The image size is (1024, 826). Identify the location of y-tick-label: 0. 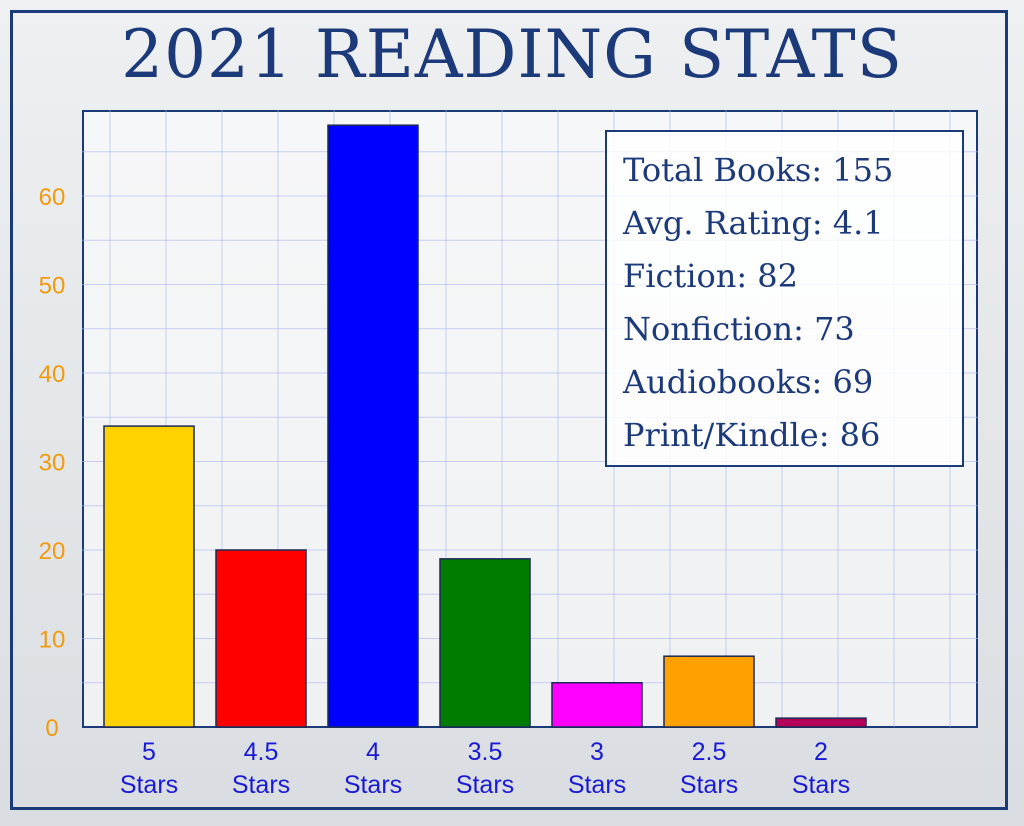
(51, 728).